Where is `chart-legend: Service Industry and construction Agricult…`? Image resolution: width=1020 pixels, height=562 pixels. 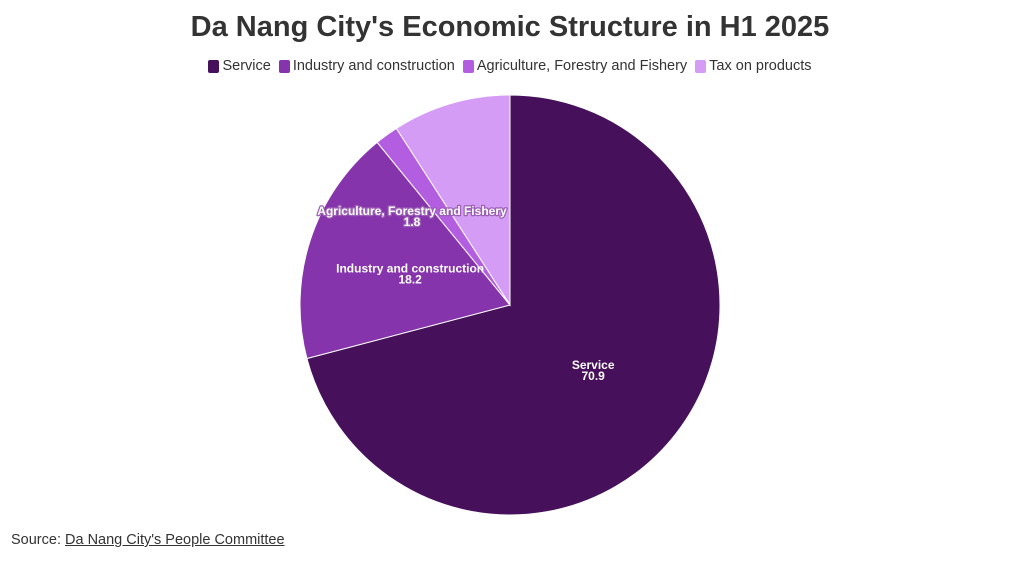 chart-legend: Service Industry and construction Agricult… is located at coordinates (510, 66).